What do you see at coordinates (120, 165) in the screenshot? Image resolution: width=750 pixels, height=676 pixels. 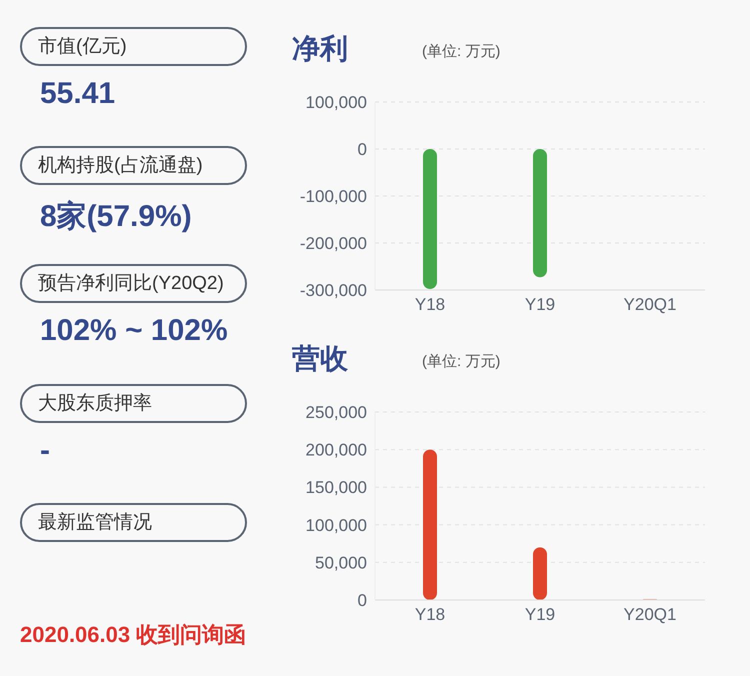 I see `text: 机构持股(占流通盘)` at bounding box center [120, 165].